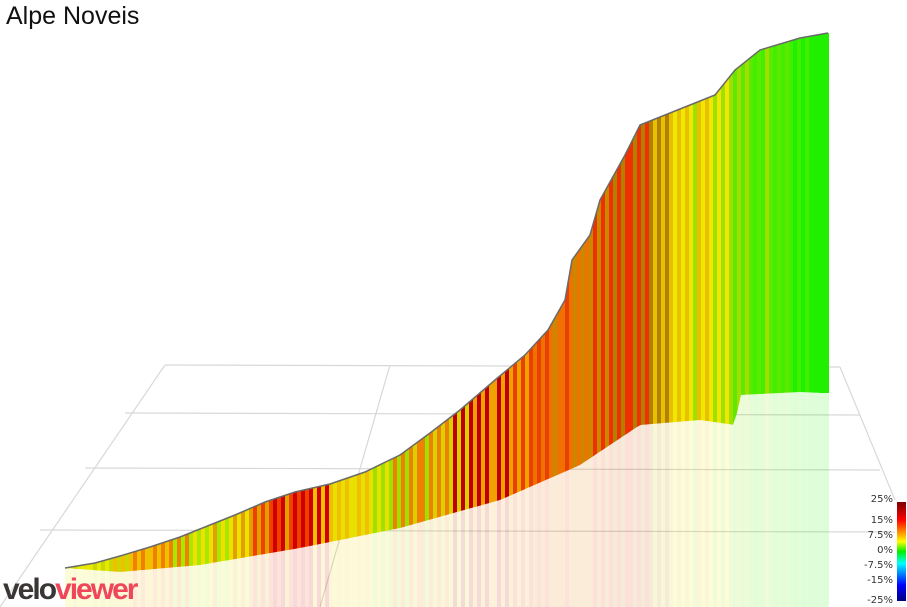  Describe the element at coordinates (96, 589) in the screenshot. I see `logo-part-viewer: viewer` at that location.